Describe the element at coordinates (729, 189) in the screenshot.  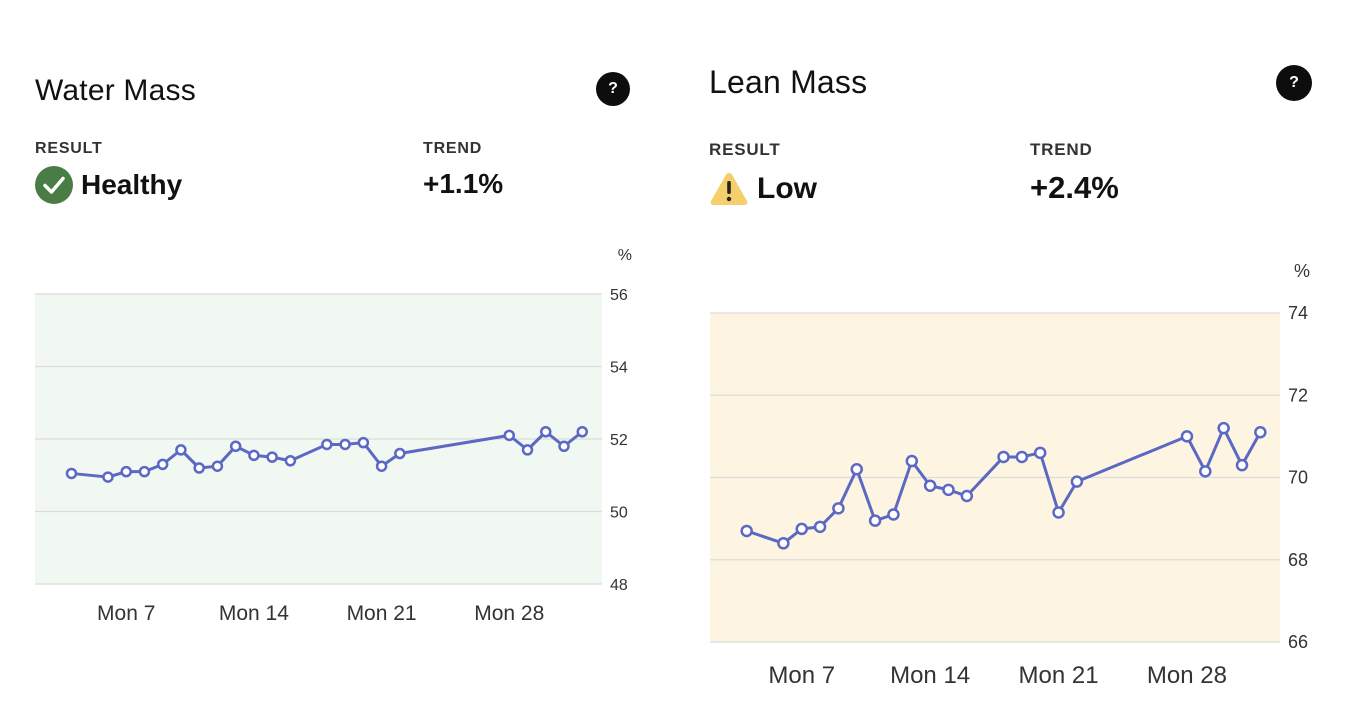
I see `warning-triangle-icon` at that location.